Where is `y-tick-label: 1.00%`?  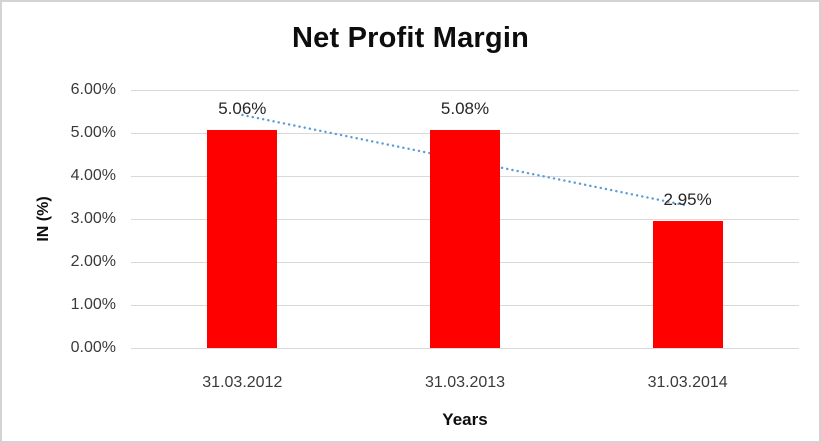 y-tick-label: 1.00% is located at coordinates (93, 304).